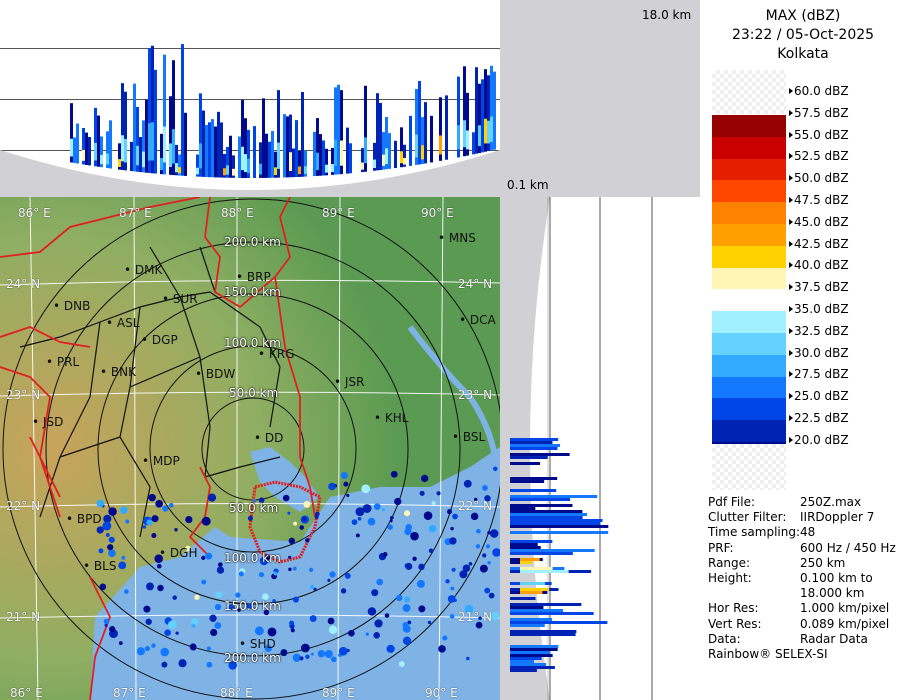  What do you see at coordinates (178, 553) in the screenshot?
I see `city-label: • DGH` at bounding box center [178, 553].